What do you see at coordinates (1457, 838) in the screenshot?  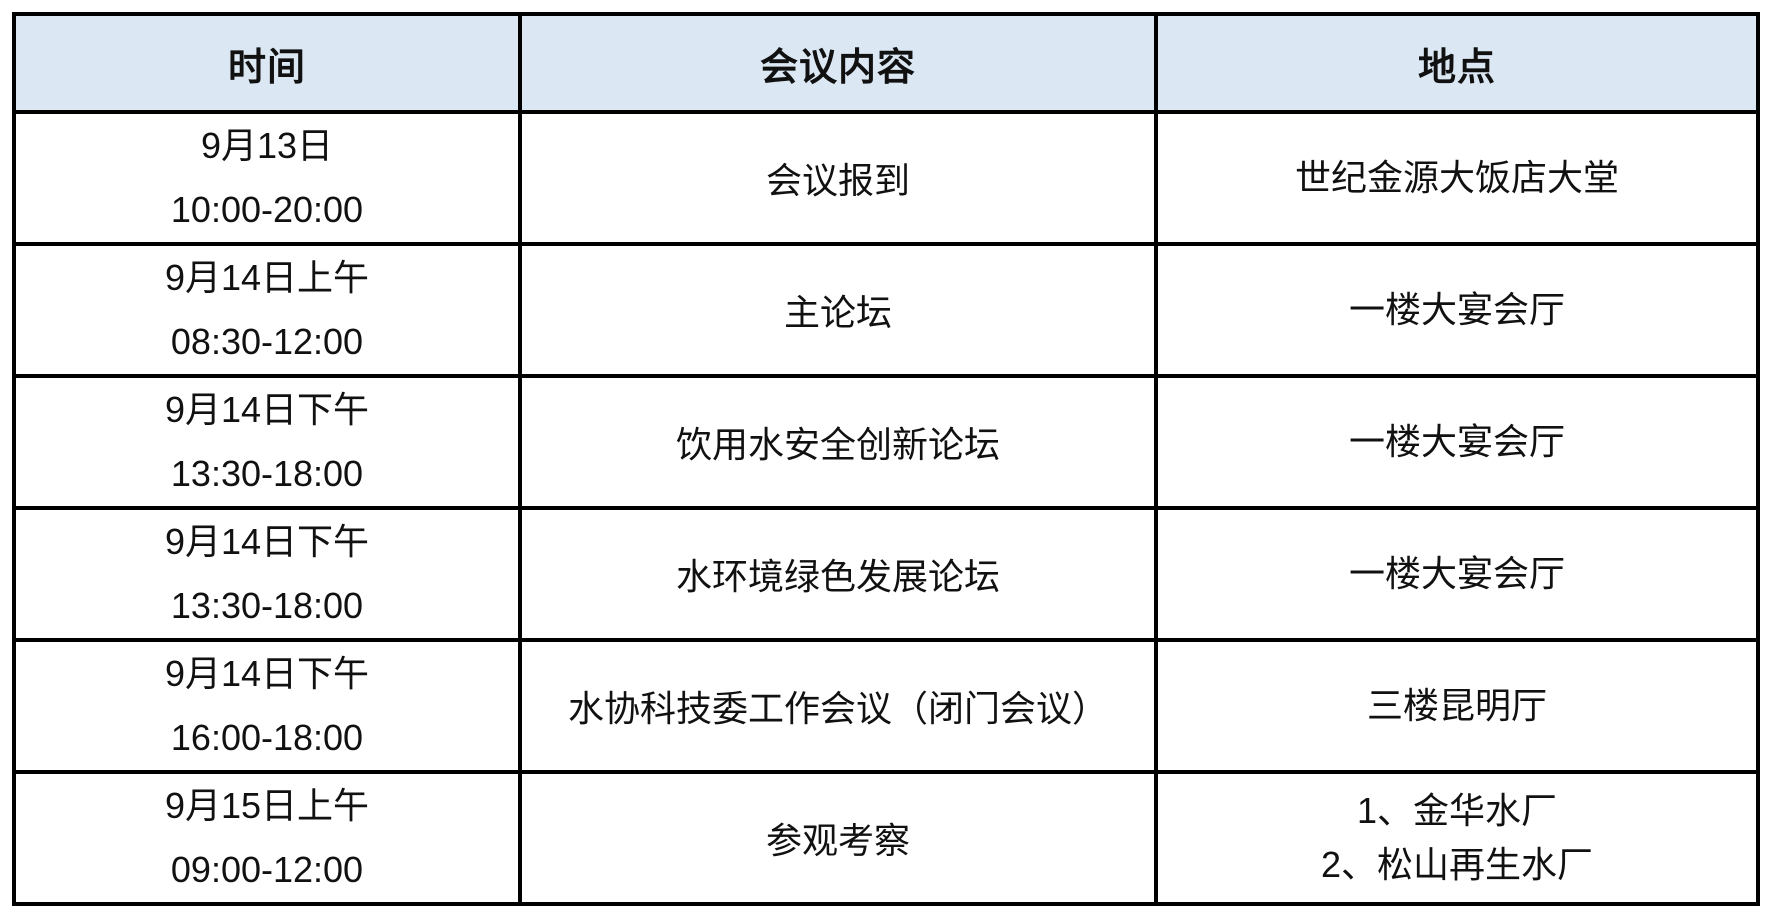 I see `location-cell: 1、金华水厂 2、松山再生水厂` at bounding box center [1457, 838].